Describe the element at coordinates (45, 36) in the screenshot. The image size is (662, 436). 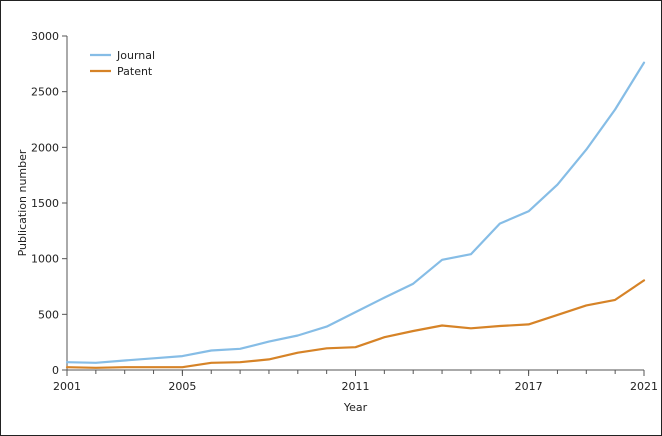
I see `y-tick-label: 3000` at that location.